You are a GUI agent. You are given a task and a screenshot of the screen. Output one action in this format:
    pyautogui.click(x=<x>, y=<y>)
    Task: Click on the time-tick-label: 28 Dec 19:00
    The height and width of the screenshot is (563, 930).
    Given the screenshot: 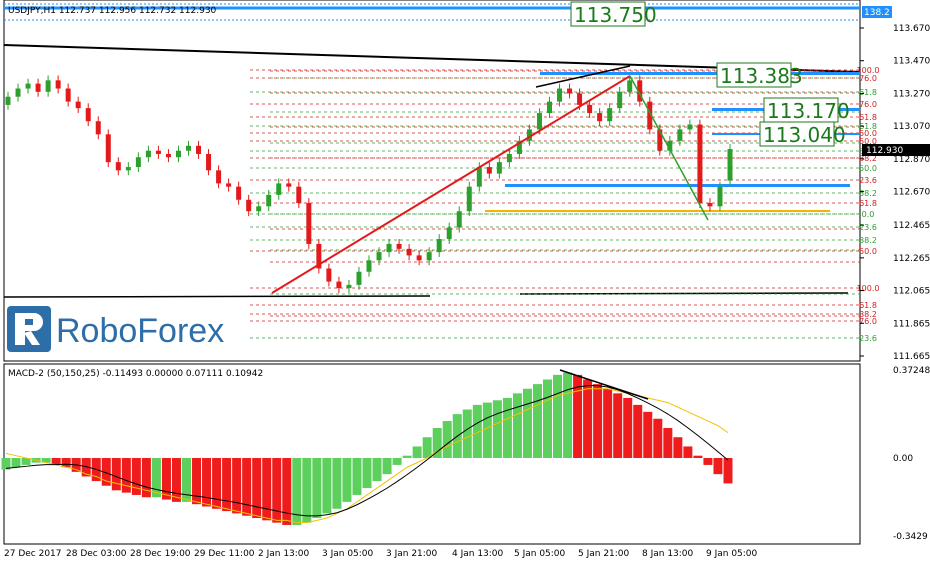 What is the action you would take?
    pyautogui.click(x=160, y=554)
    